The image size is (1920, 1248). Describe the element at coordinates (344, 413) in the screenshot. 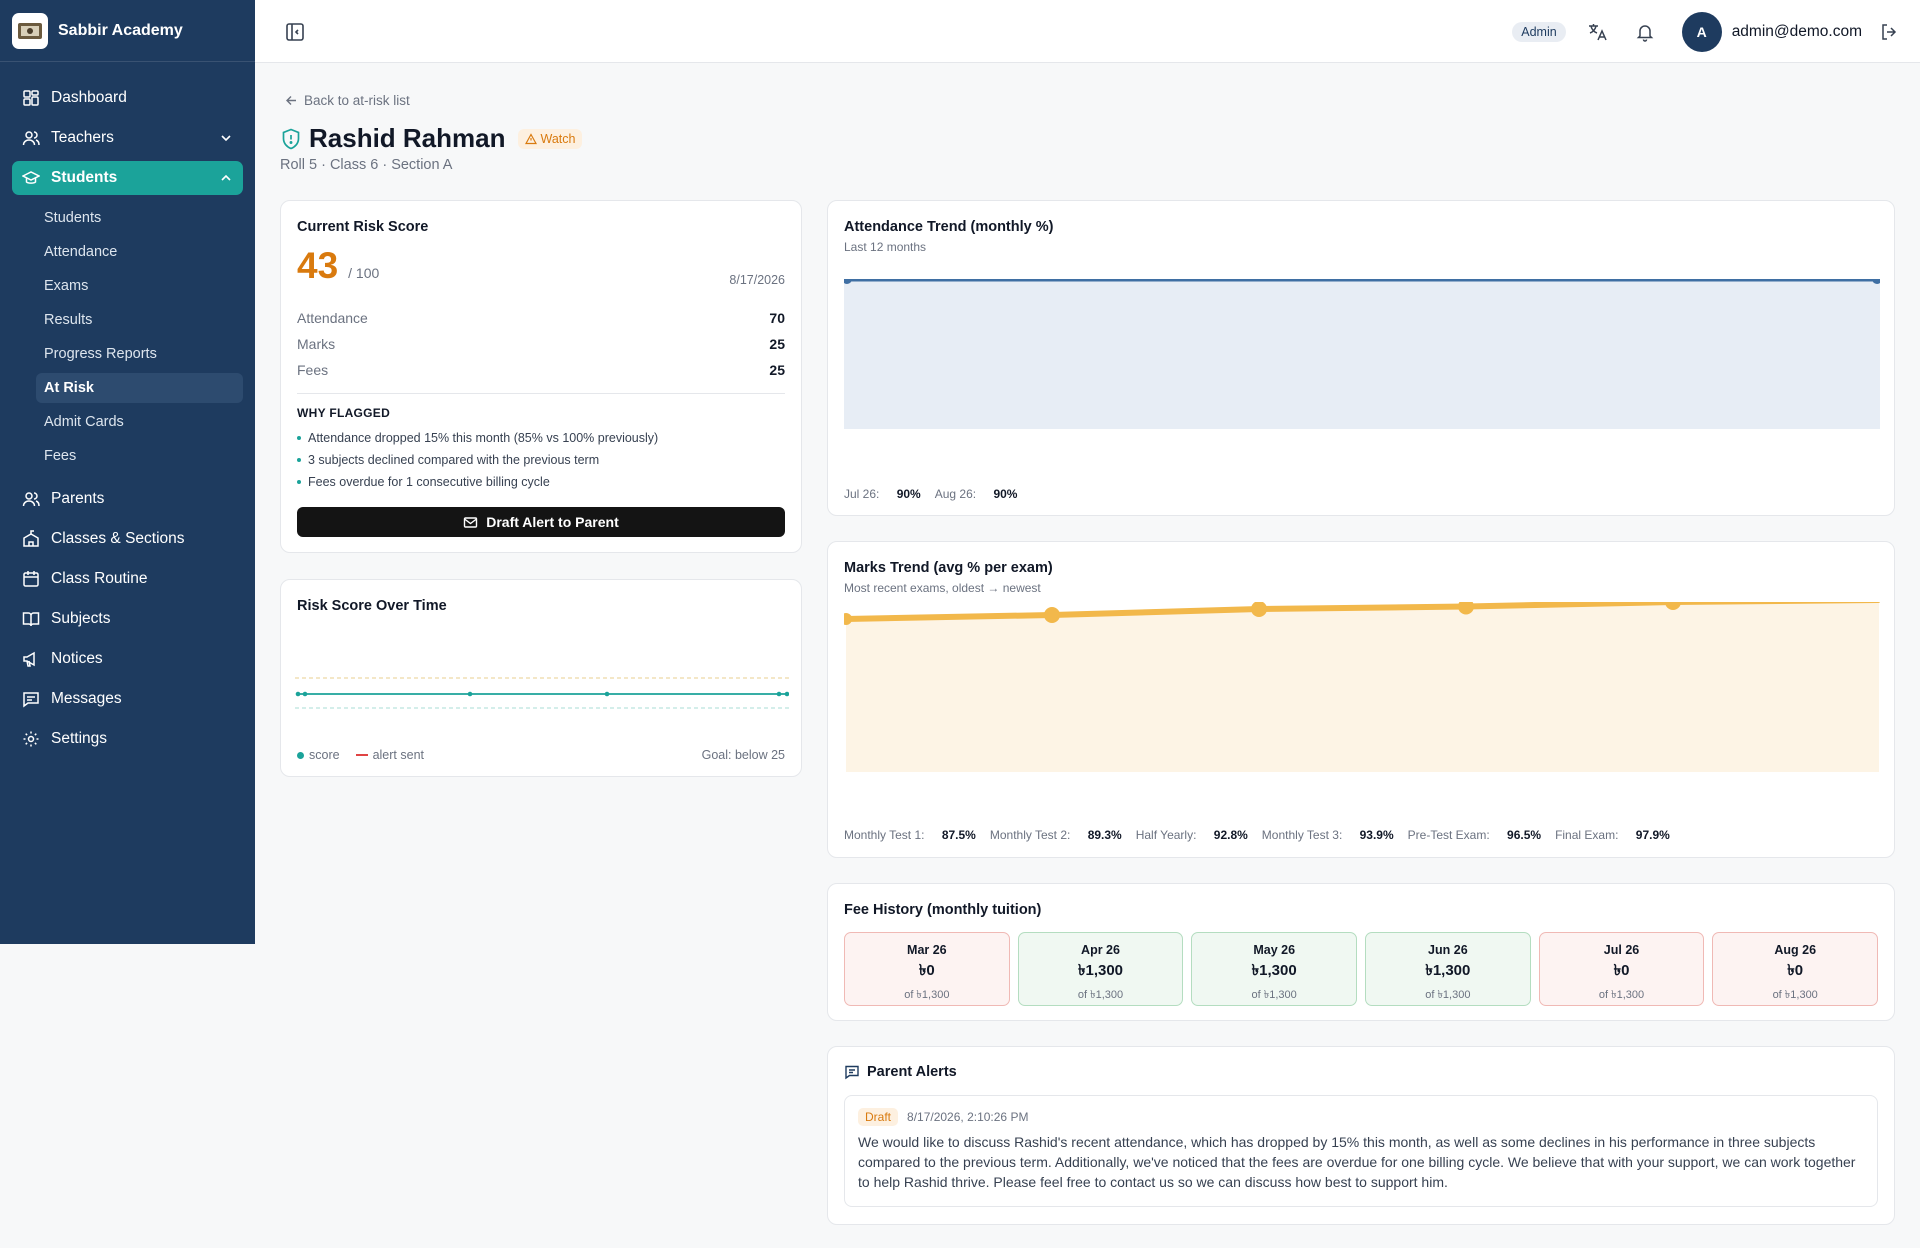

I see `why-flagged-heading: WHY FLAGGED` at that location.